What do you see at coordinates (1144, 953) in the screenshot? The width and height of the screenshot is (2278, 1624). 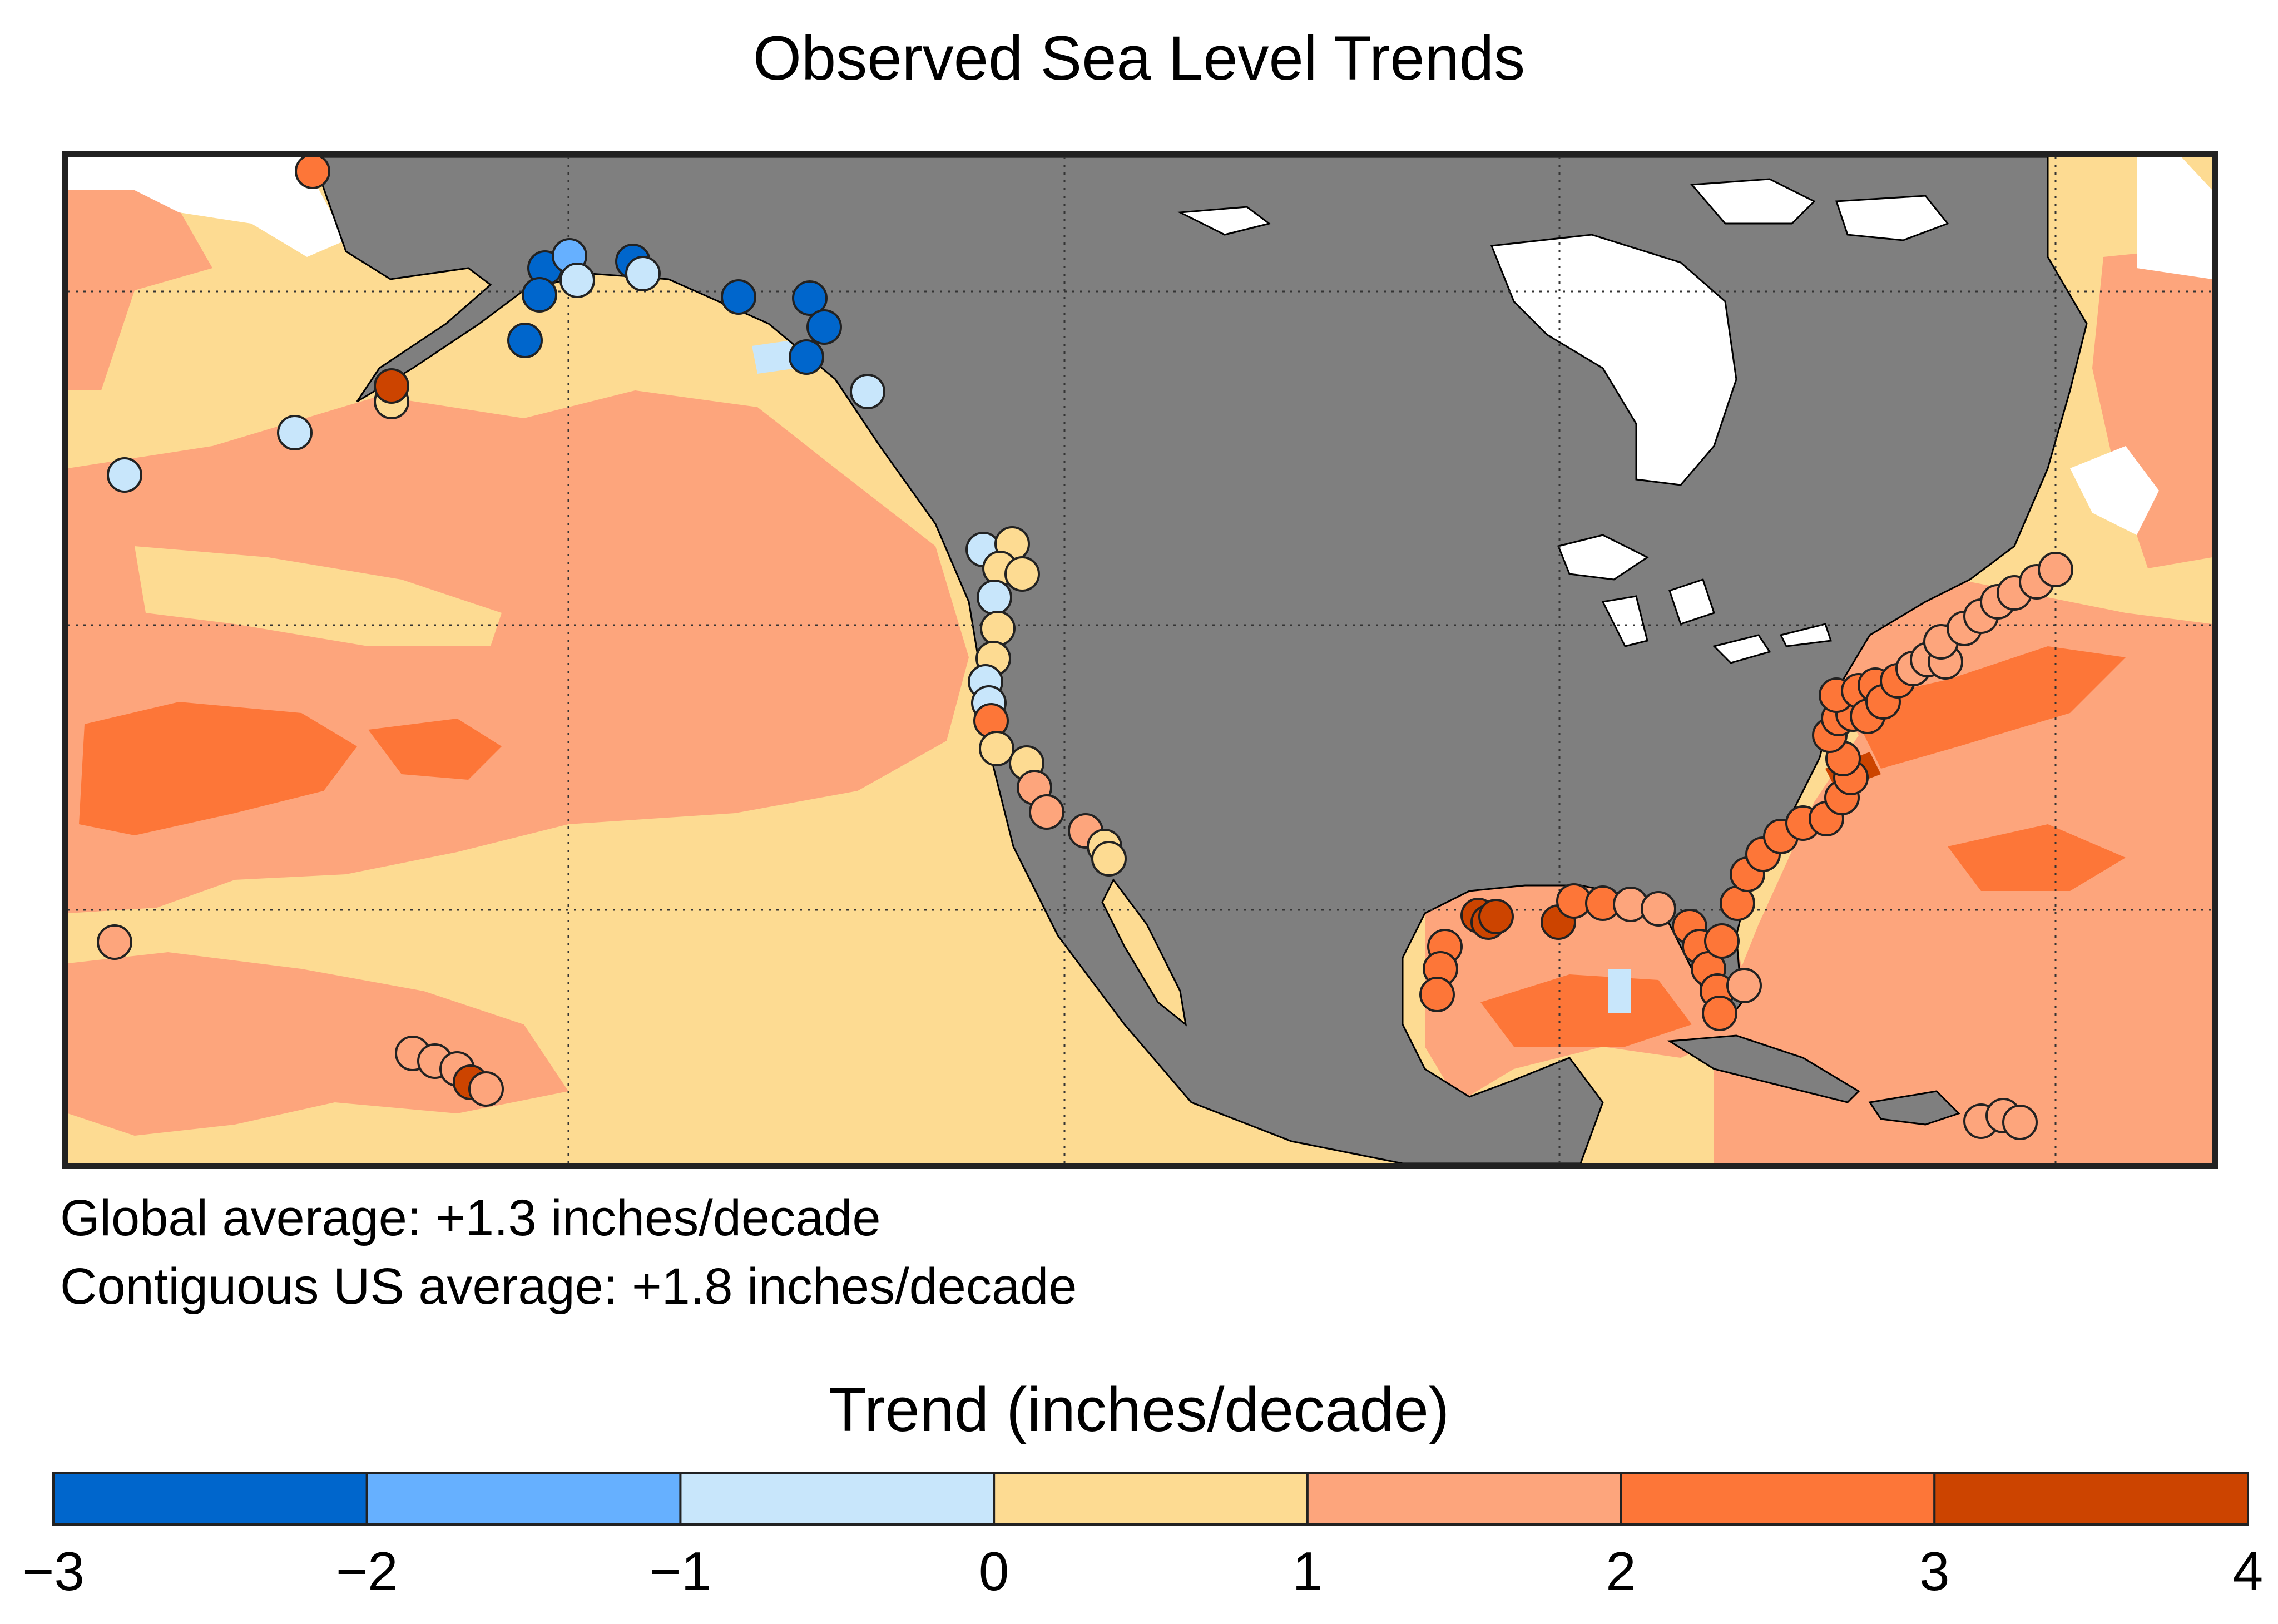 I see `baja-california` at bounding box center [1144, 953].